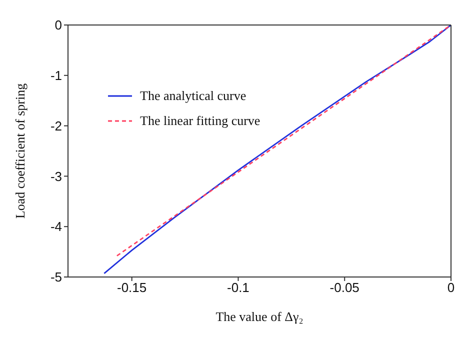 This screenshot has width=474, height=341. Describe the element at coordinates (56, 76) in the screenshot. I see `y-tick-label: -1` at that location.